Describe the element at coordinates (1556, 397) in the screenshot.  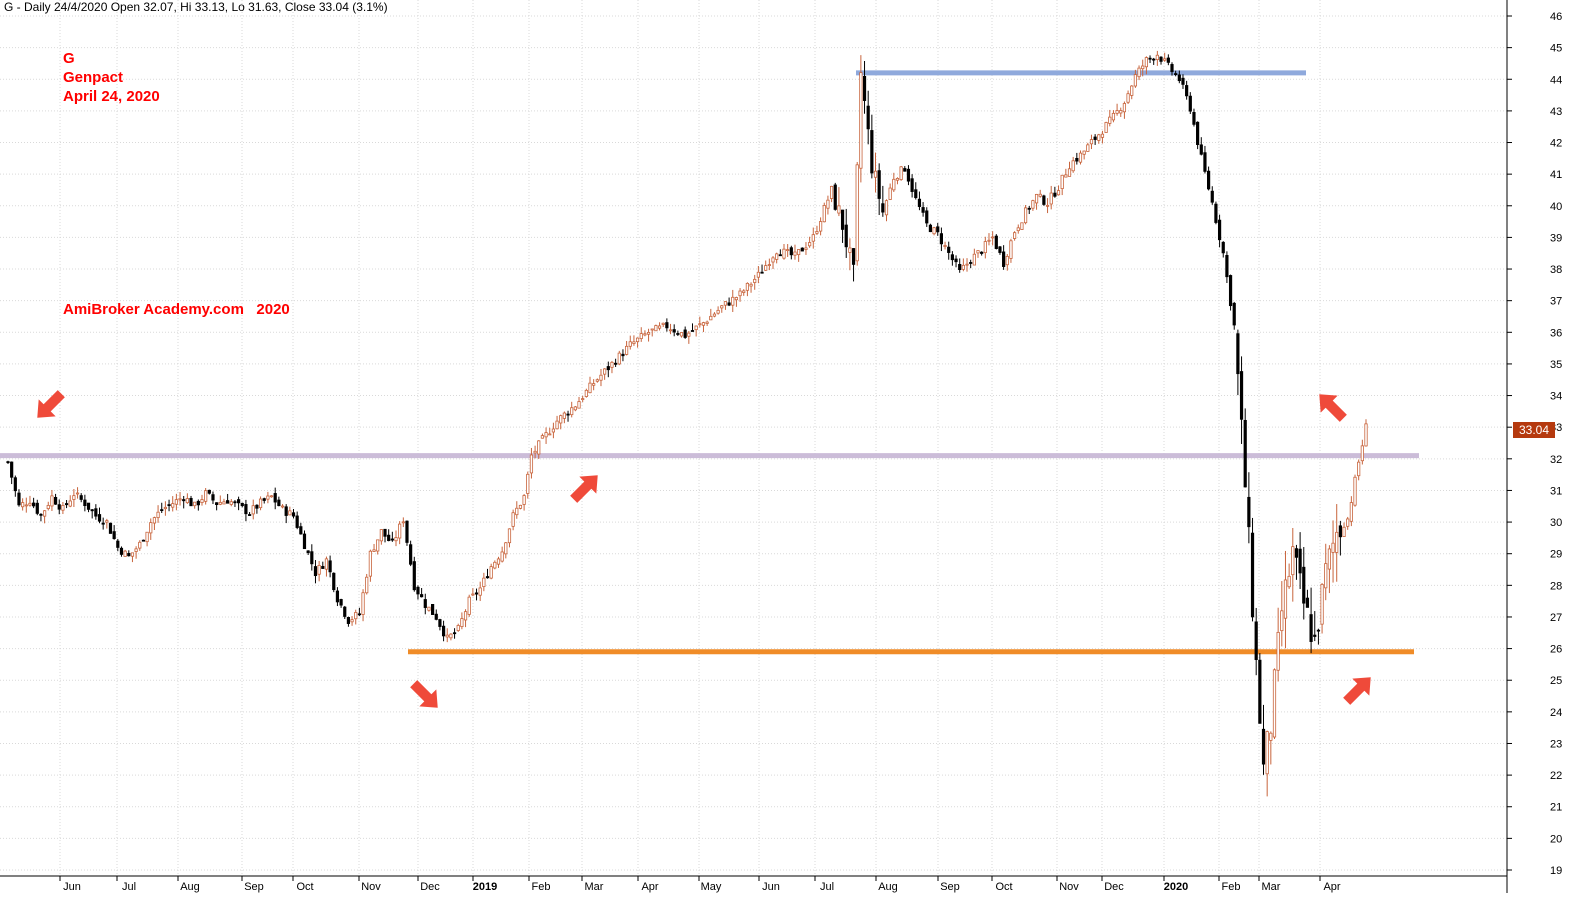
I see `y-tick-label: 34` at that location.